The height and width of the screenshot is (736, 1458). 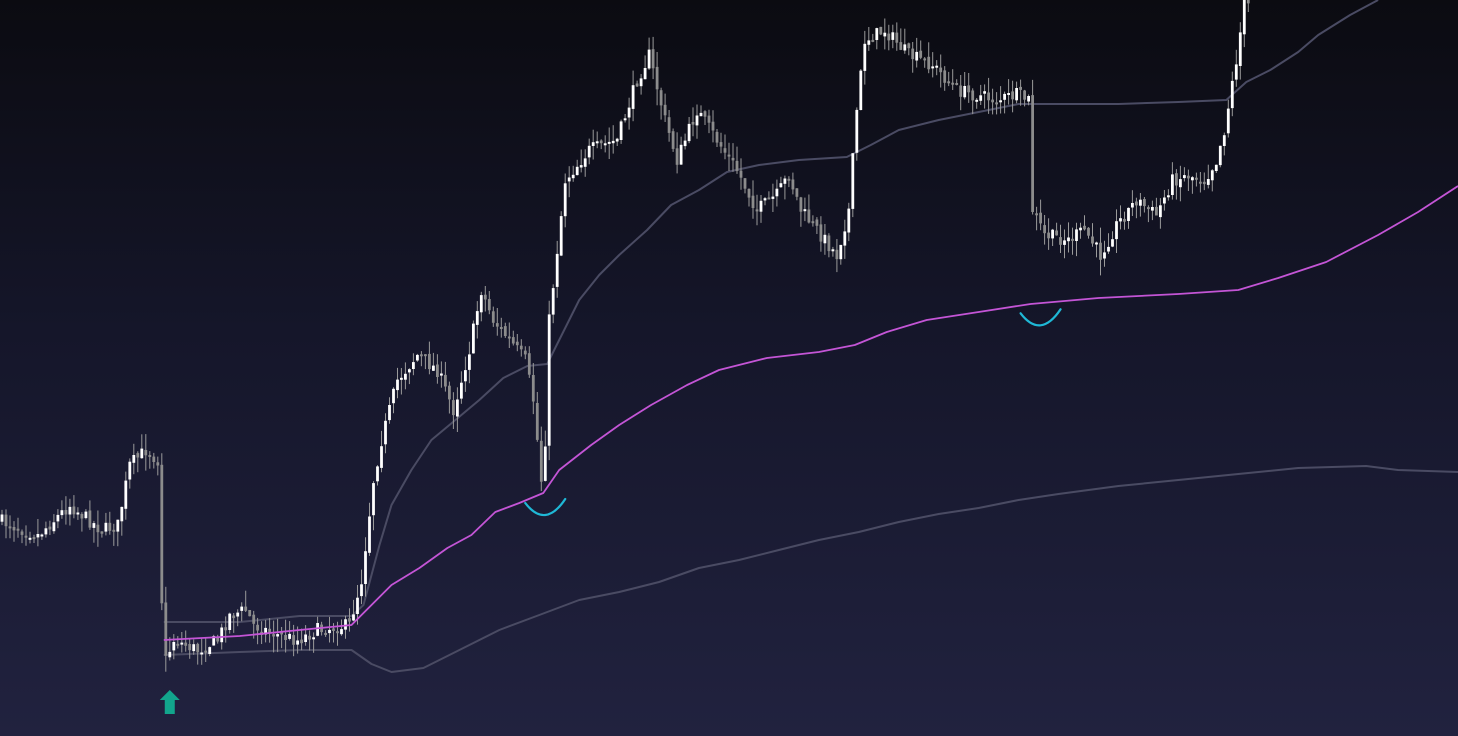 I want to click on vwap-touch-marker, so click(x=545, y=507).